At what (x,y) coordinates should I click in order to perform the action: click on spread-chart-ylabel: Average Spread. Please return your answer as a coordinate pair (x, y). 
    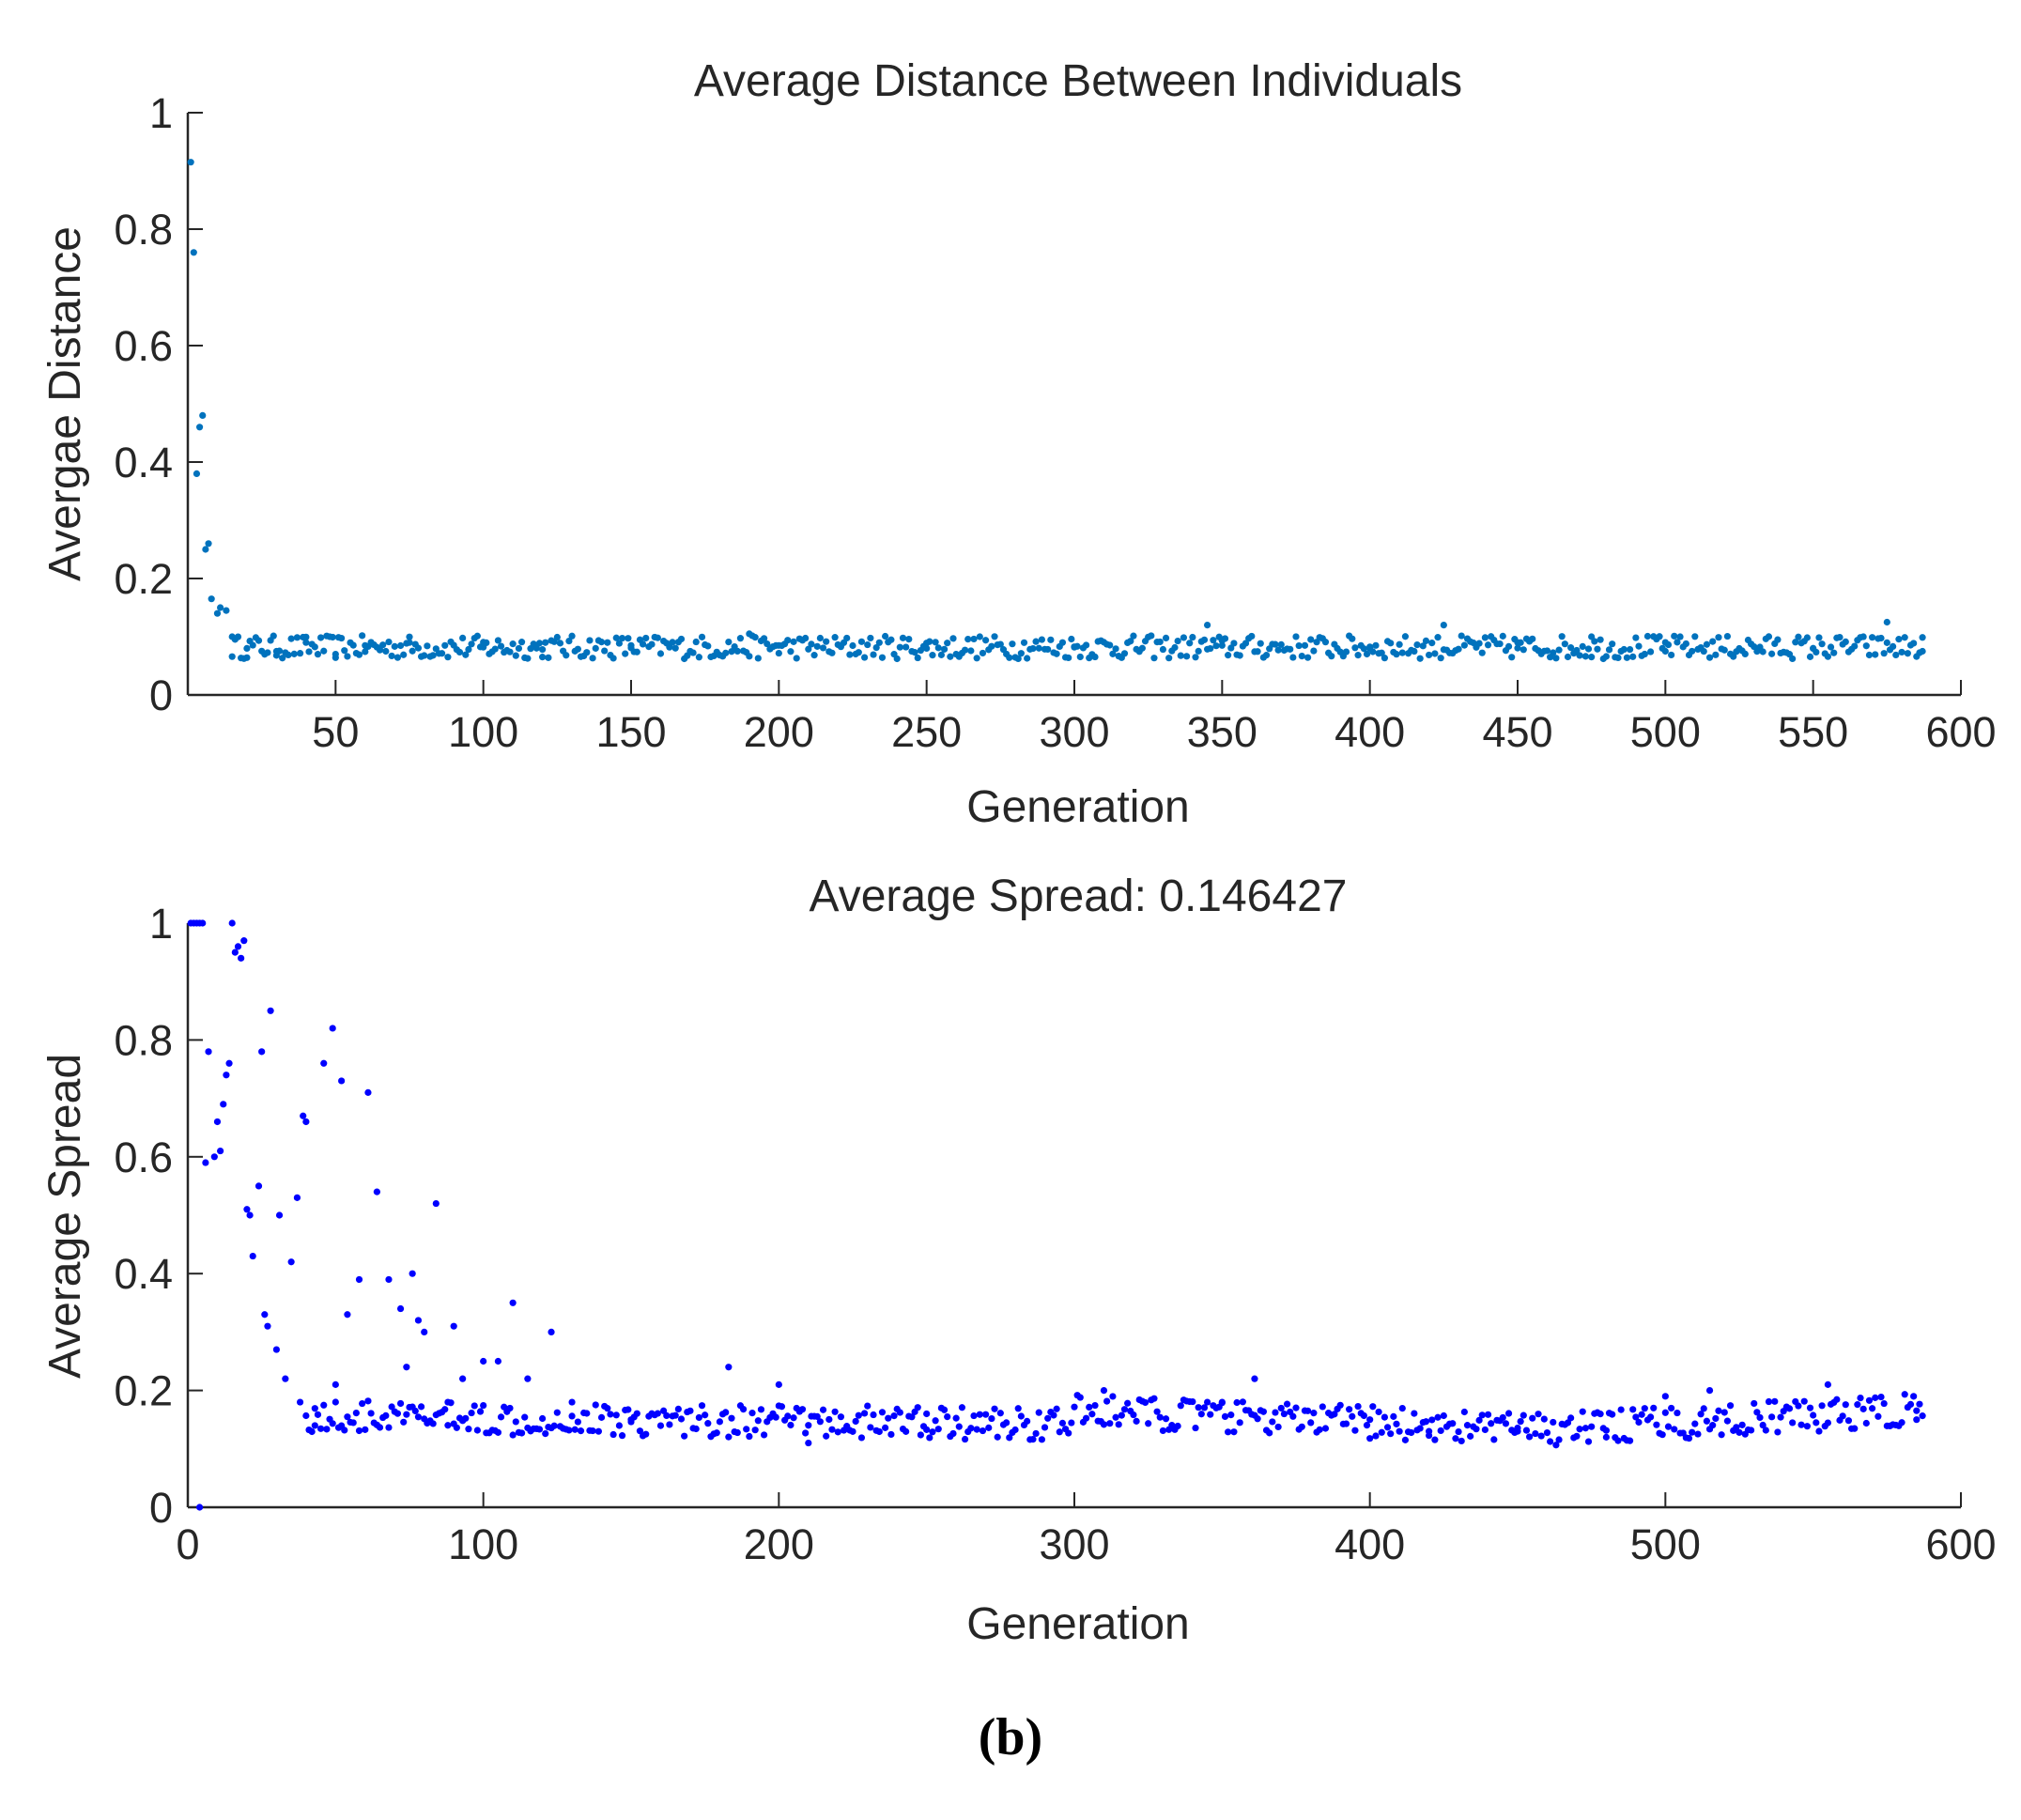
    Looking at the image, I should click on (65, 1216).